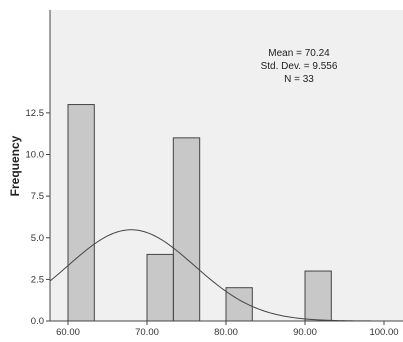 Image resolution: width=403 pixels, height=342 pixels. Describe the element at coordinates (299, 79) in the screenshot. I see `stats-n: N = 33` at that location.